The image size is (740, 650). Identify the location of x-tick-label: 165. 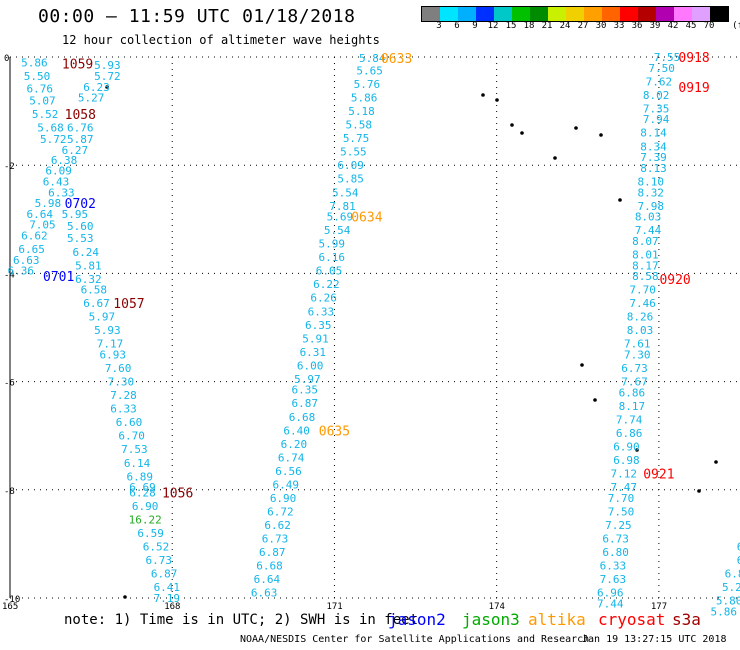
(10, 607).